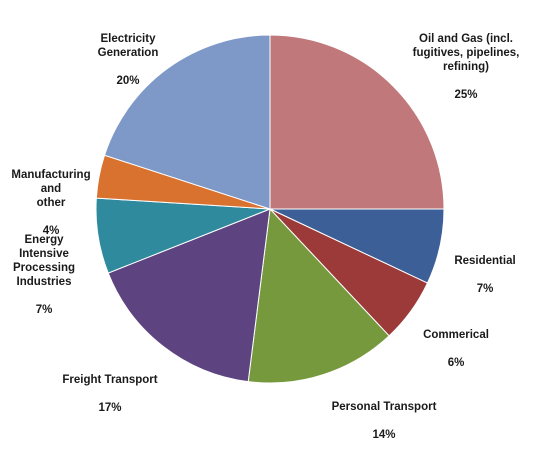 The height and width of the screenshot is (456, 537). What do you see at coordinates (51, 231) in the screenshot?
I see `label-manufacturing-value: 4%` at bounding box center [51, 231].